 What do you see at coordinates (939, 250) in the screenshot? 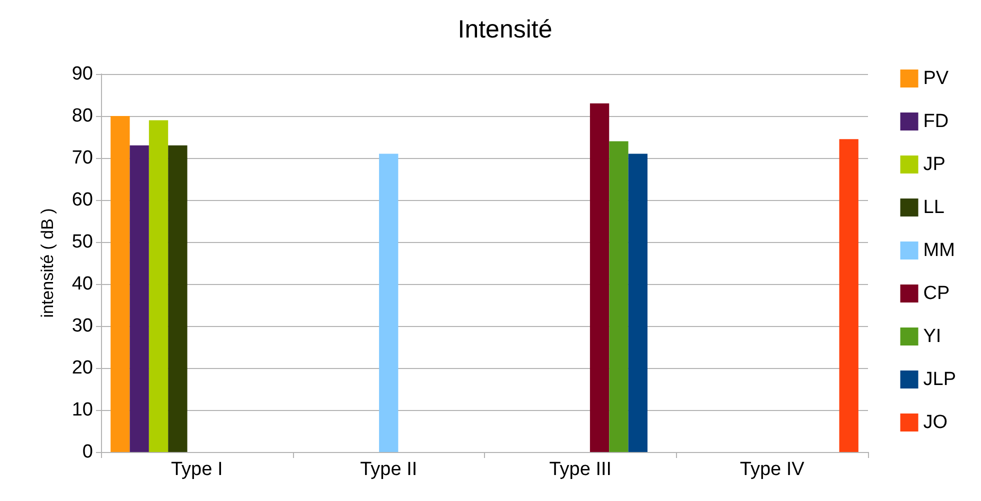
I see `legend-label: MM` at bounding box center [939, 250].